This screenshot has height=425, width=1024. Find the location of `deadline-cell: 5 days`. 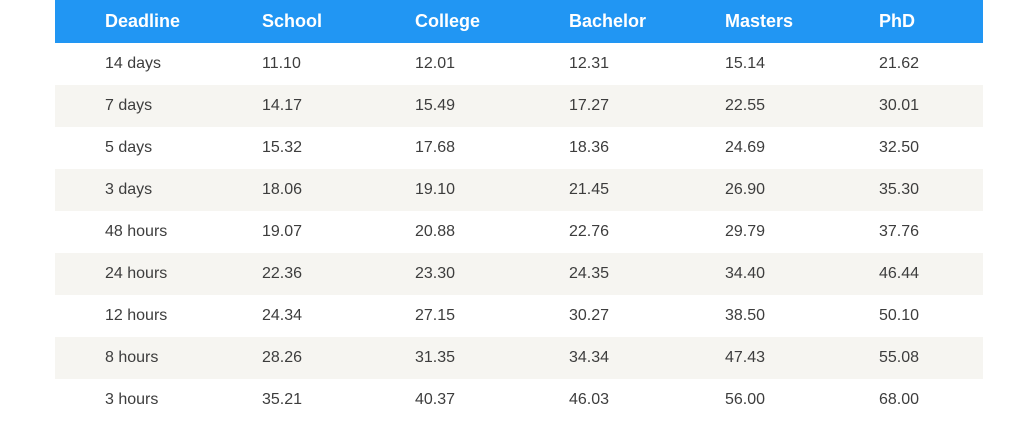

deadline-cell: 5 days is located at coordinates (129, 147).